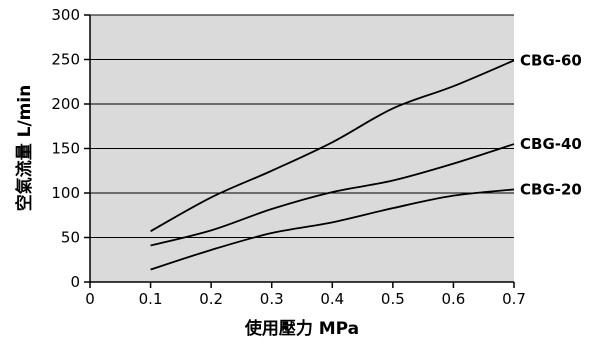  What do you see at coordinates (65, 60) in the screenshot?
I see `y-tick-label: 250` at bounding box center [65, 60].